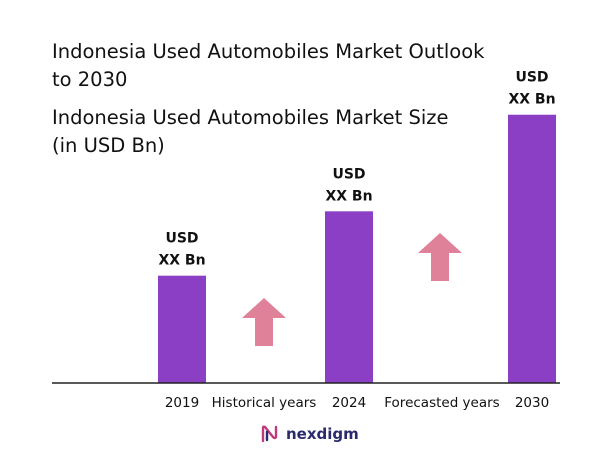 This screenshot has height=451, width=602. Describe the element at coordinates (90, 79) in the screenshot. I see `chart-title-line-2: to 2030` at that location.